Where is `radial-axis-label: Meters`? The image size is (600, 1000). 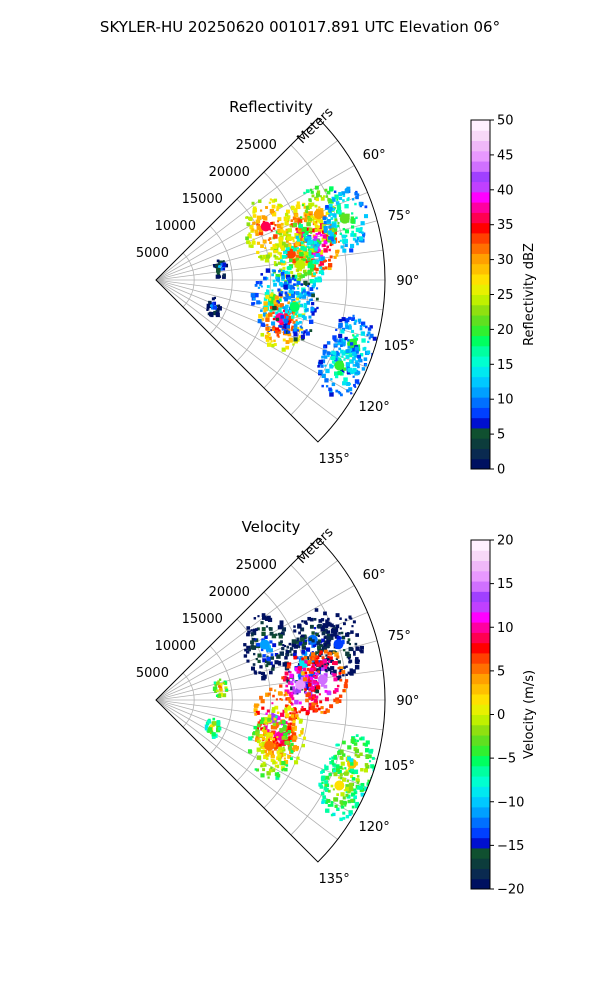
radial-axis-label: Meters is located at coordinates (315, 546).